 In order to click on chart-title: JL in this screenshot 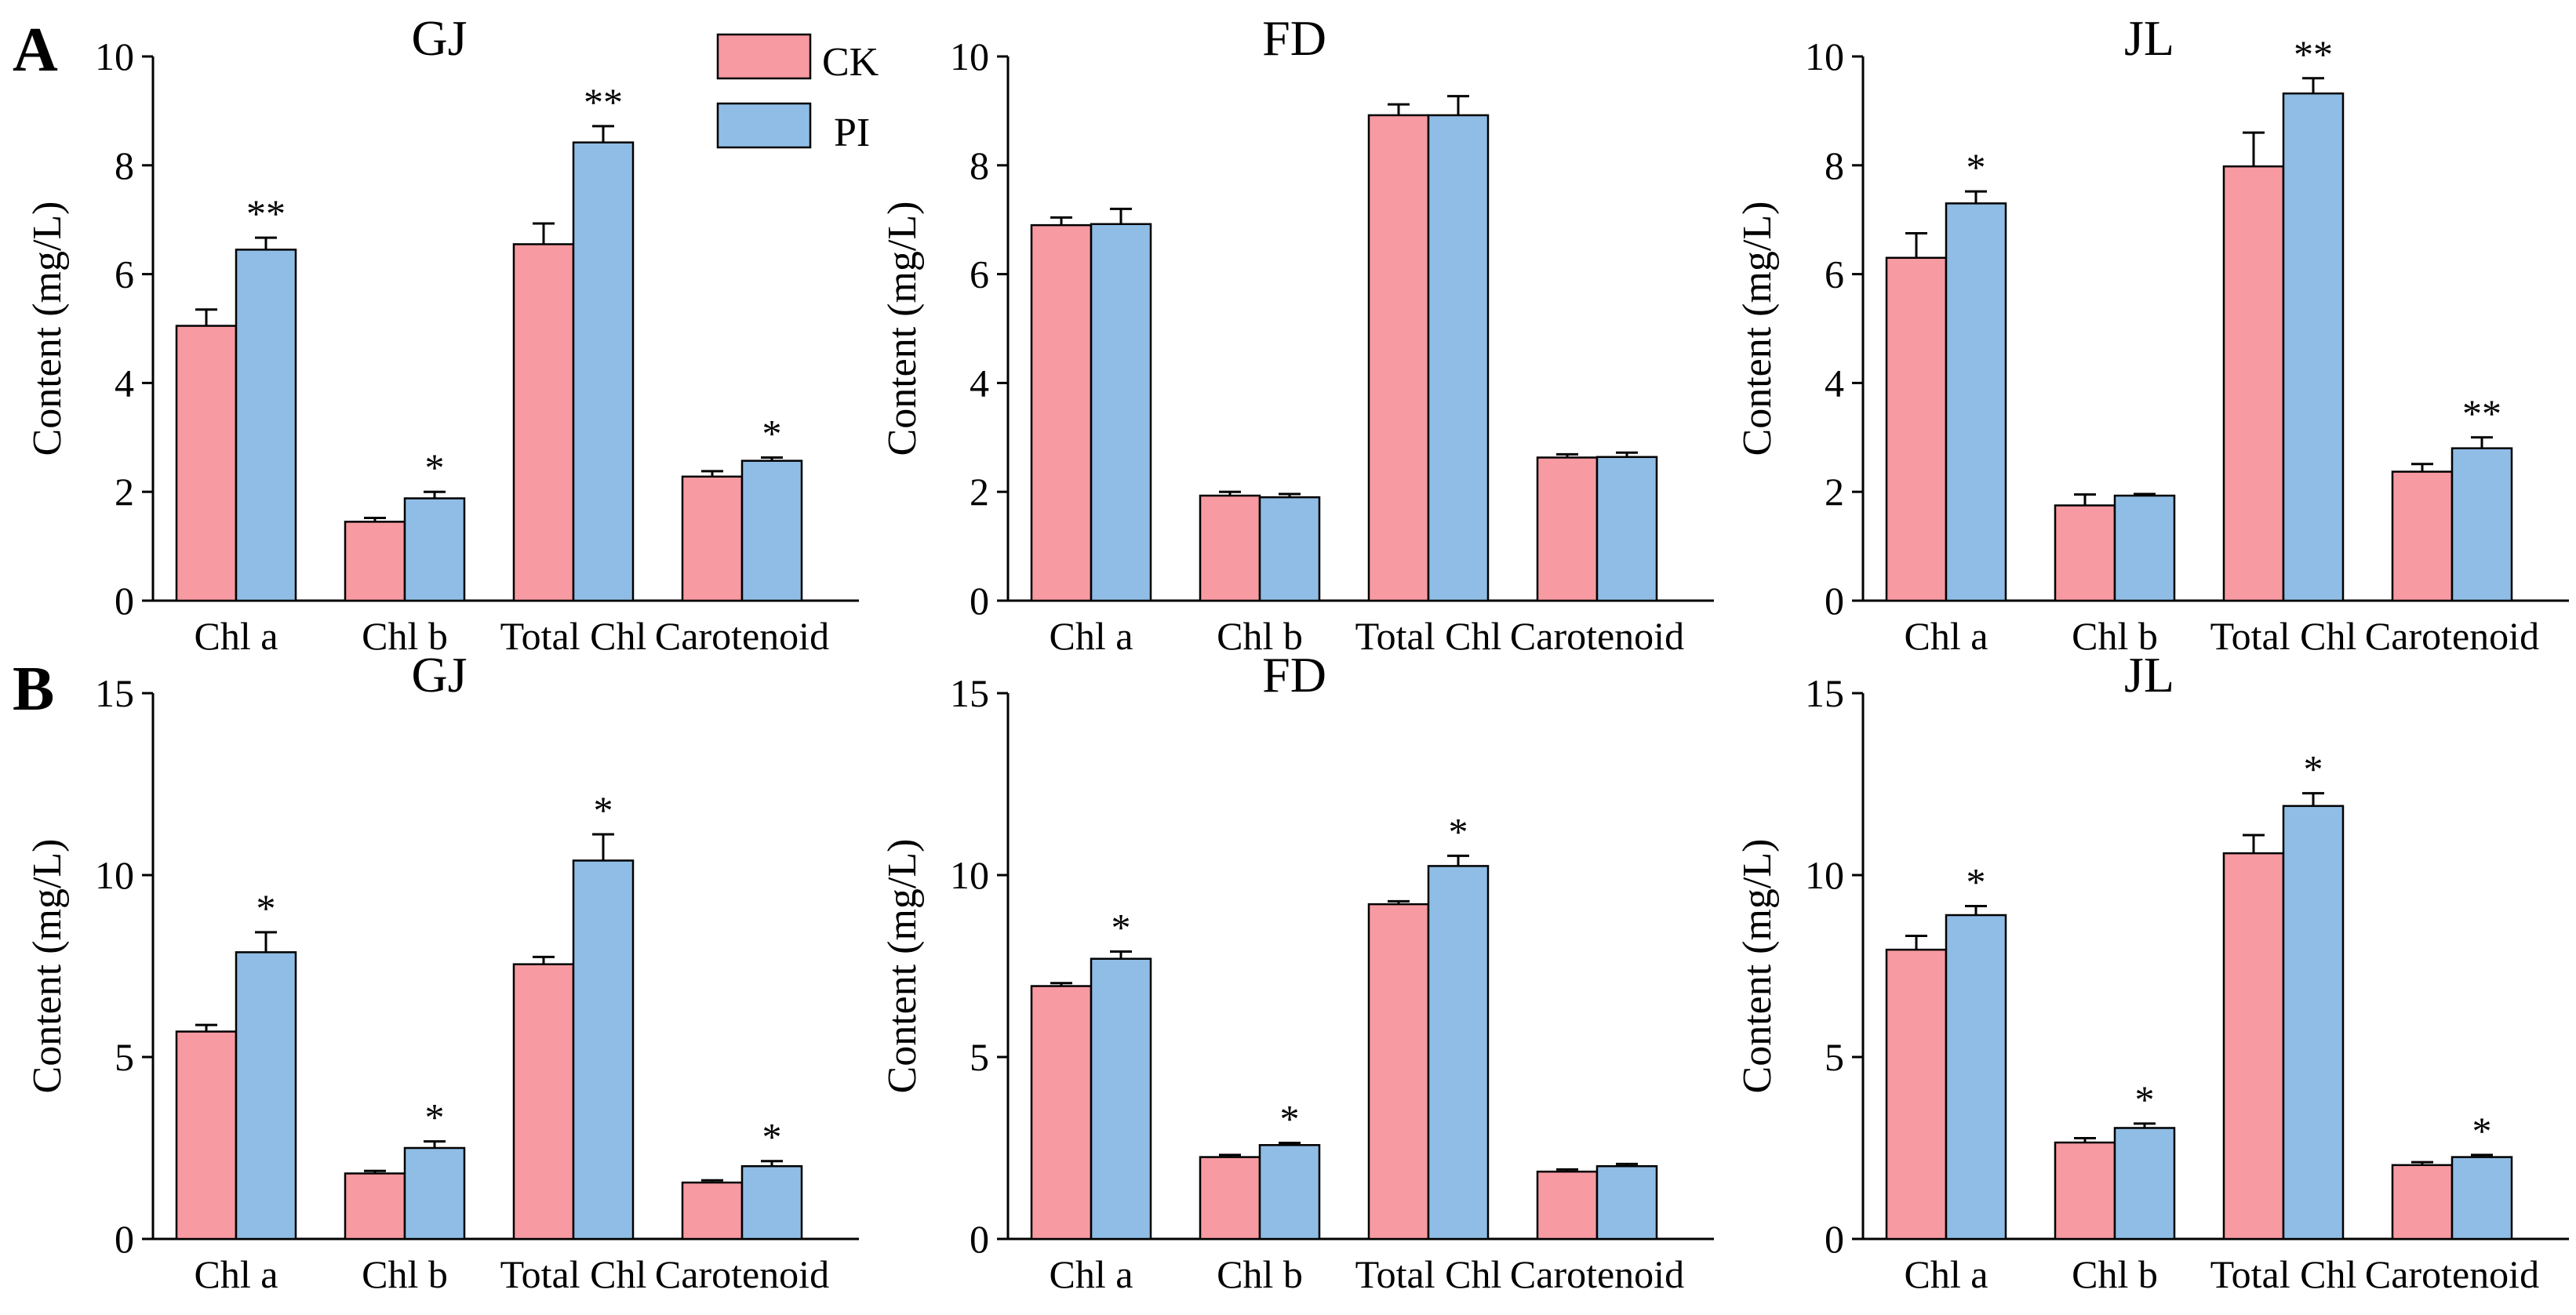, I will do `click(2149, 675)`.